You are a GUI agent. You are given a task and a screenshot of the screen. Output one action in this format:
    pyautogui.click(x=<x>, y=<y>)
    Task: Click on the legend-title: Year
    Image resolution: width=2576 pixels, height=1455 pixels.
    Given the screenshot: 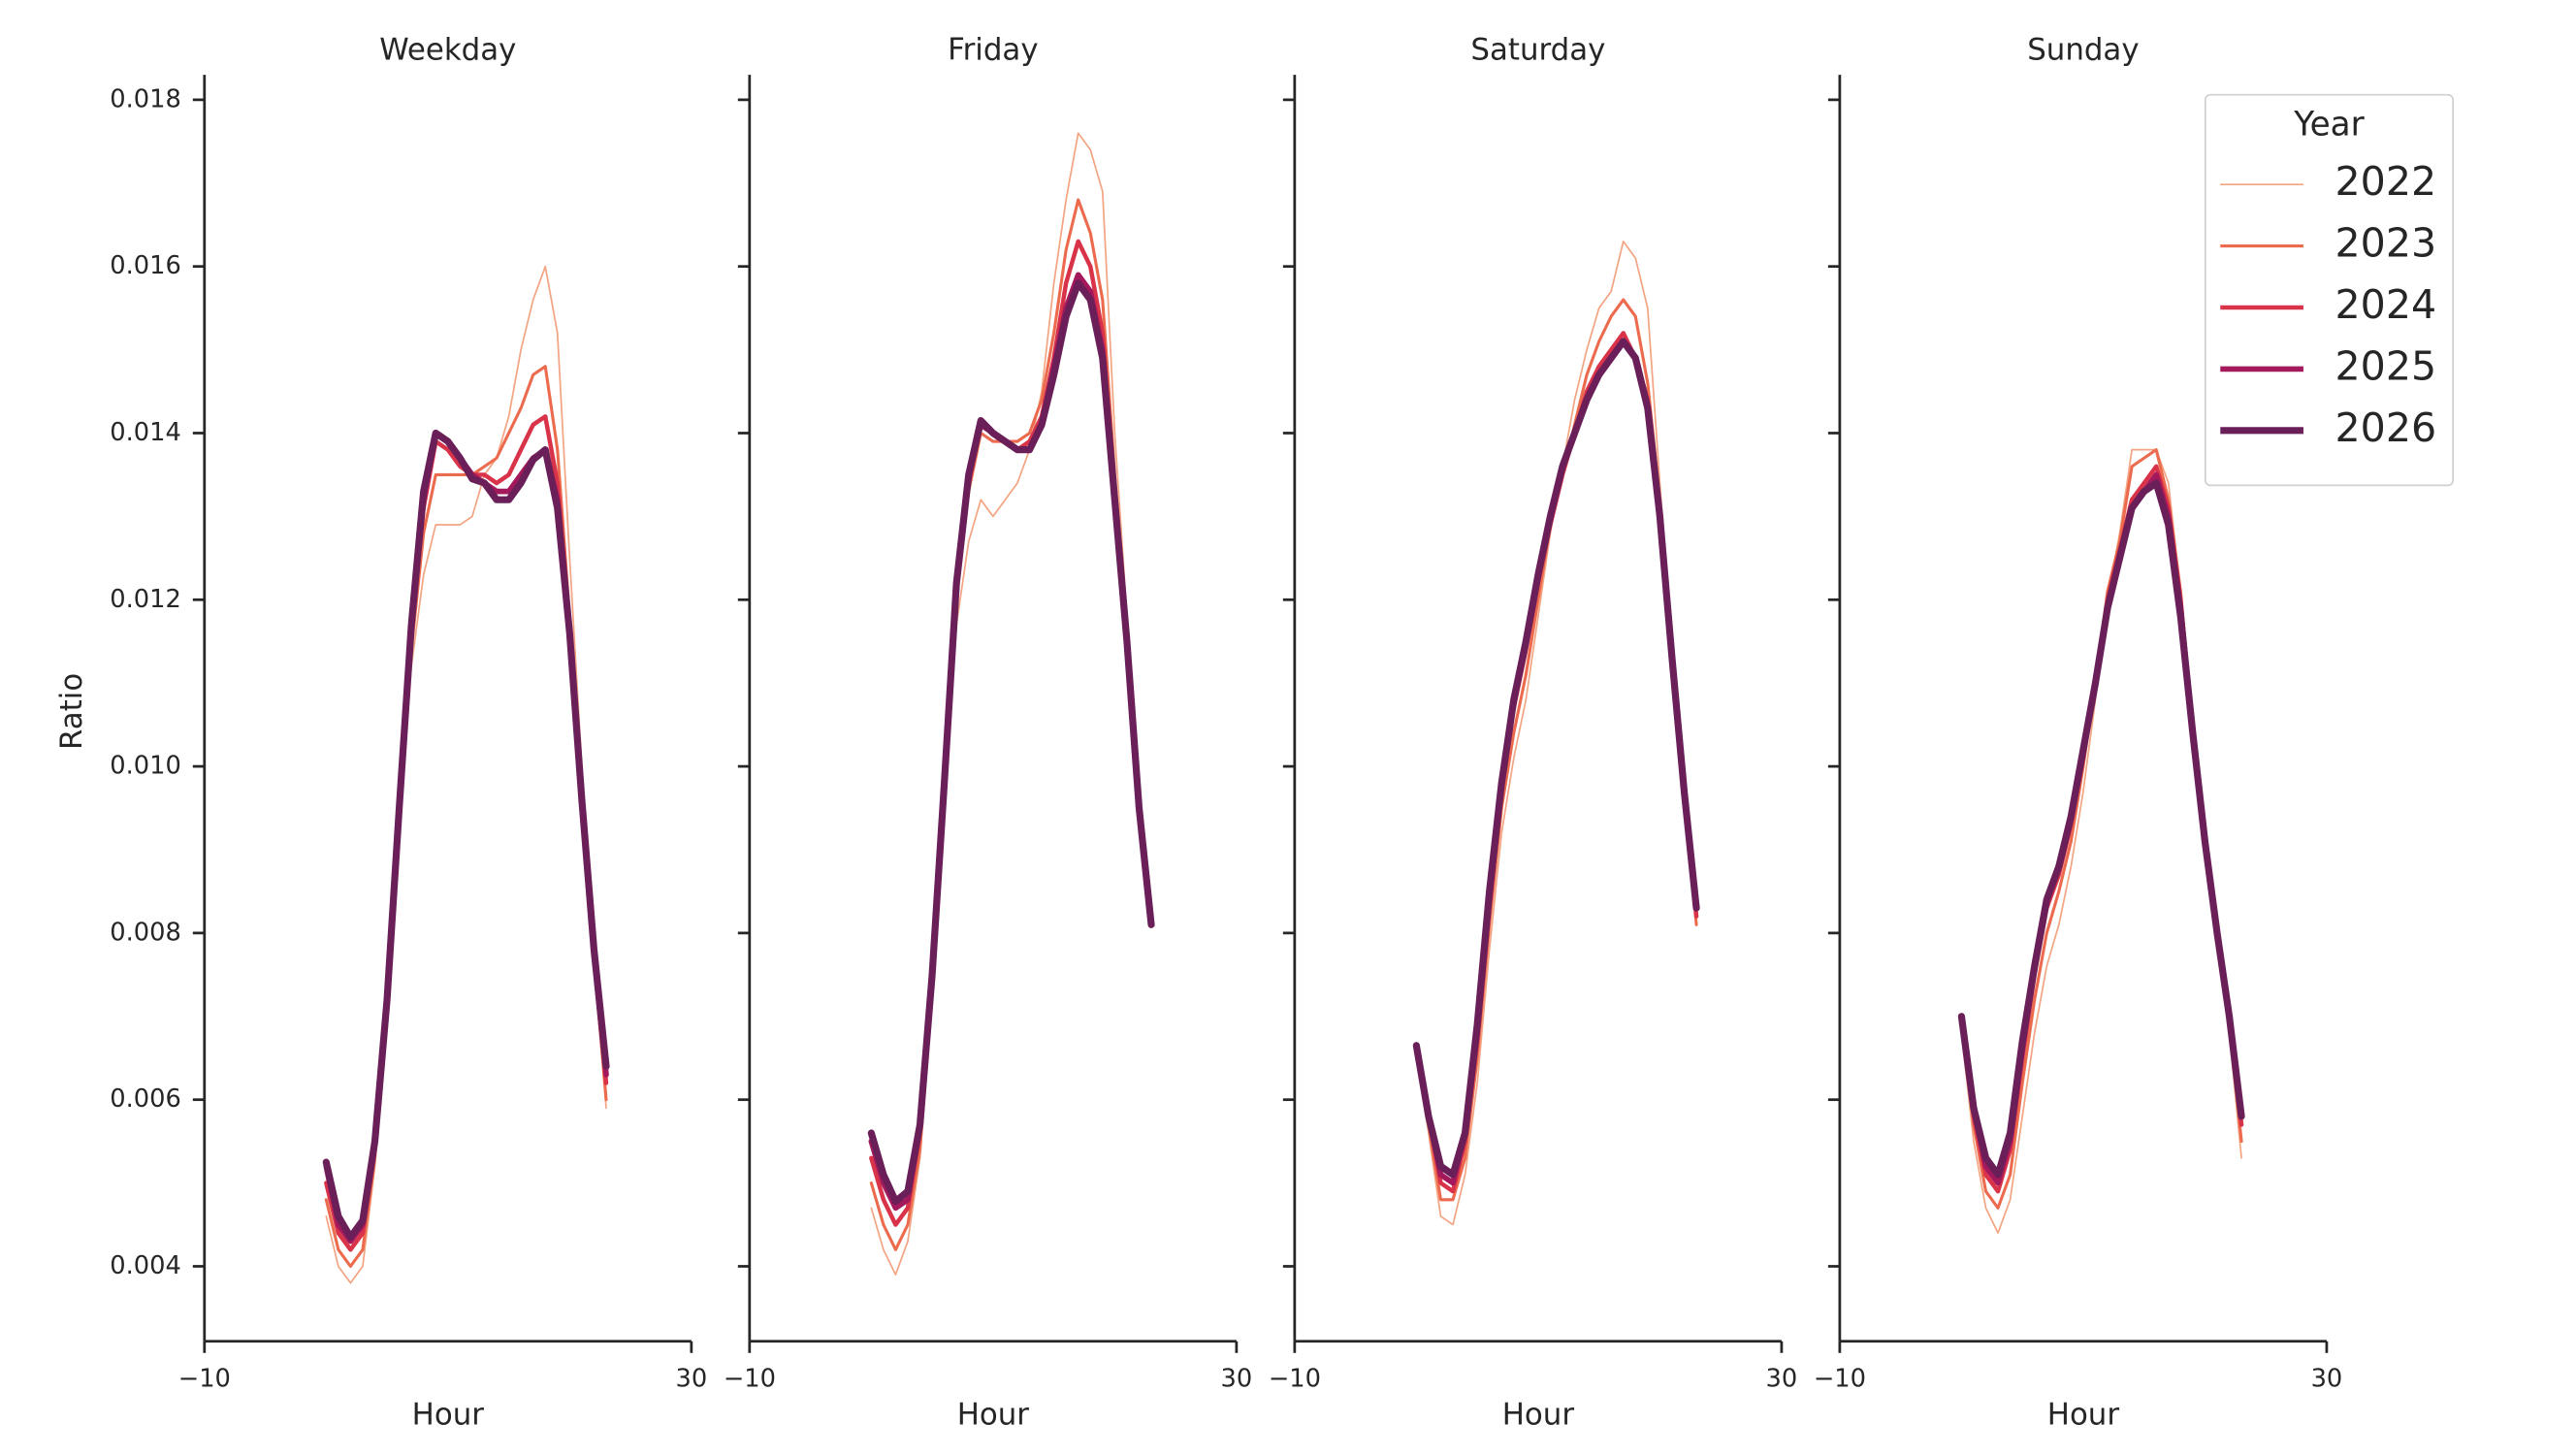 What is the action you would take?
    pyautogui.click(x=2329, y=125)
    